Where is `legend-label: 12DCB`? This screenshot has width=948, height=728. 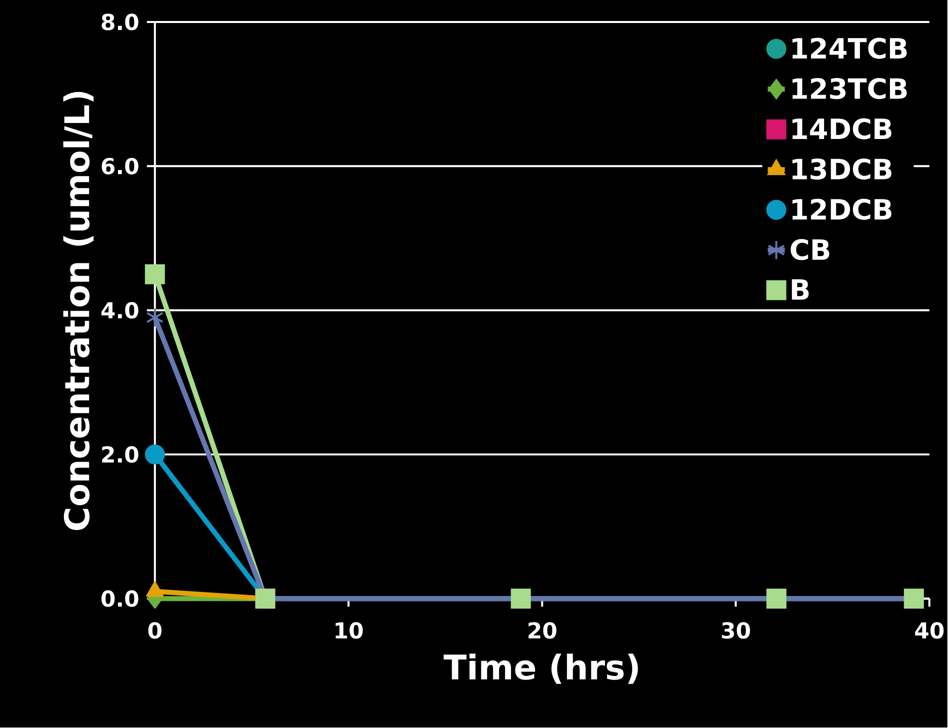
legend-label: 12DCB is located at coordinates (842, 209).